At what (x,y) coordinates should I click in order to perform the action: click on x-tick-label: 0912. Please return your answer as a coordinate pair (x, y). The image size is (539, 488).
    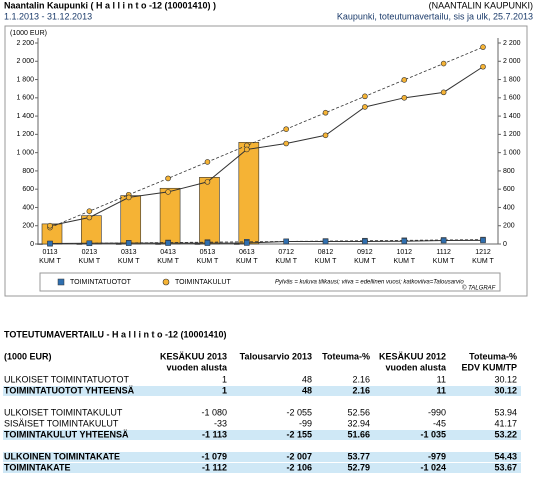
    Looking at the image, I should click on (365, 252).